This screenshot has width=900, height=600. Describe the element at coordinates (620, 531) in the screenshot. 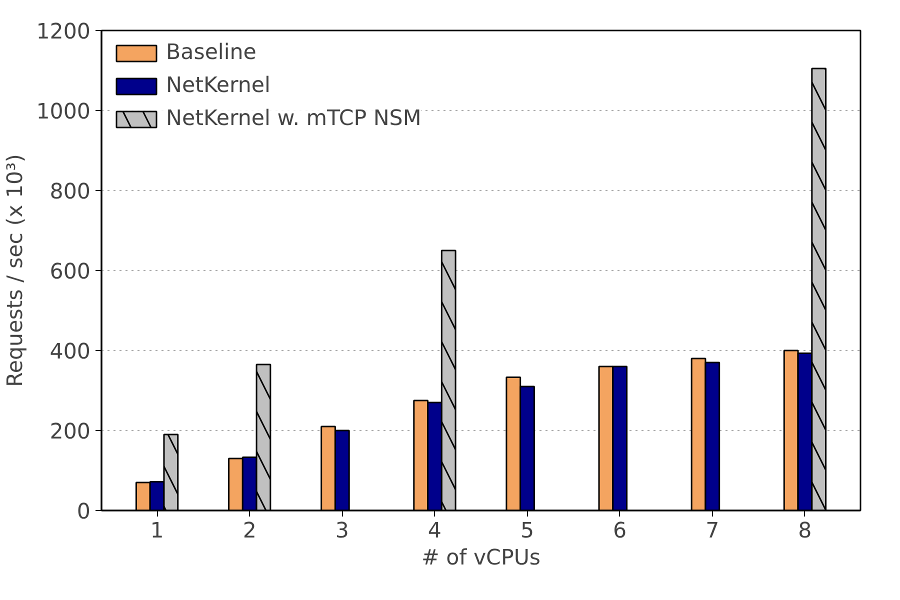

I see `x-tick-label: 6` at that location.